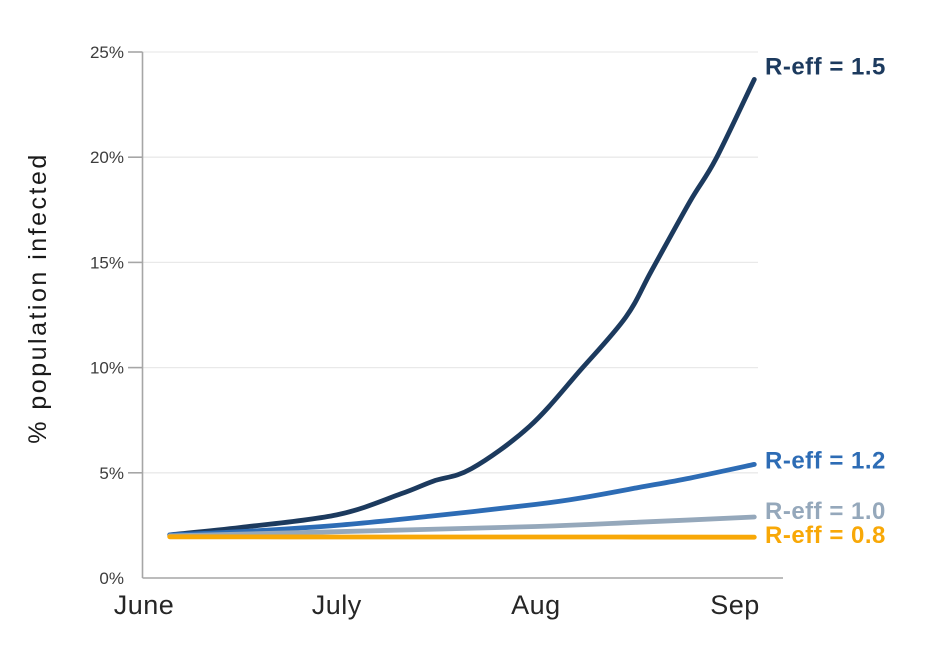 The width and height of the screenshot is (930, 648). I want to click on series-label-reff-0.8: R-eff = 0.8, so click(825, 535).